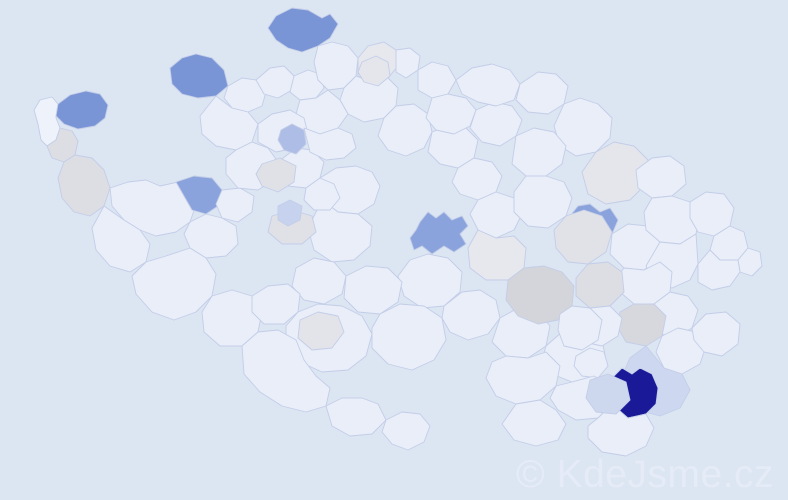  Describe the element at coordinates (290, 213) in the screenshot. I see `district-highlight-small-east` at that location.